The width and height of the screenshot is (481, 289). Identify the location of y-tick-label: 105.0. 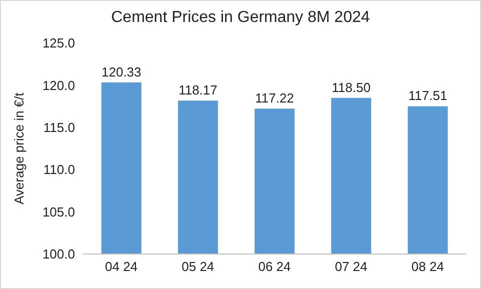
(58, 212).